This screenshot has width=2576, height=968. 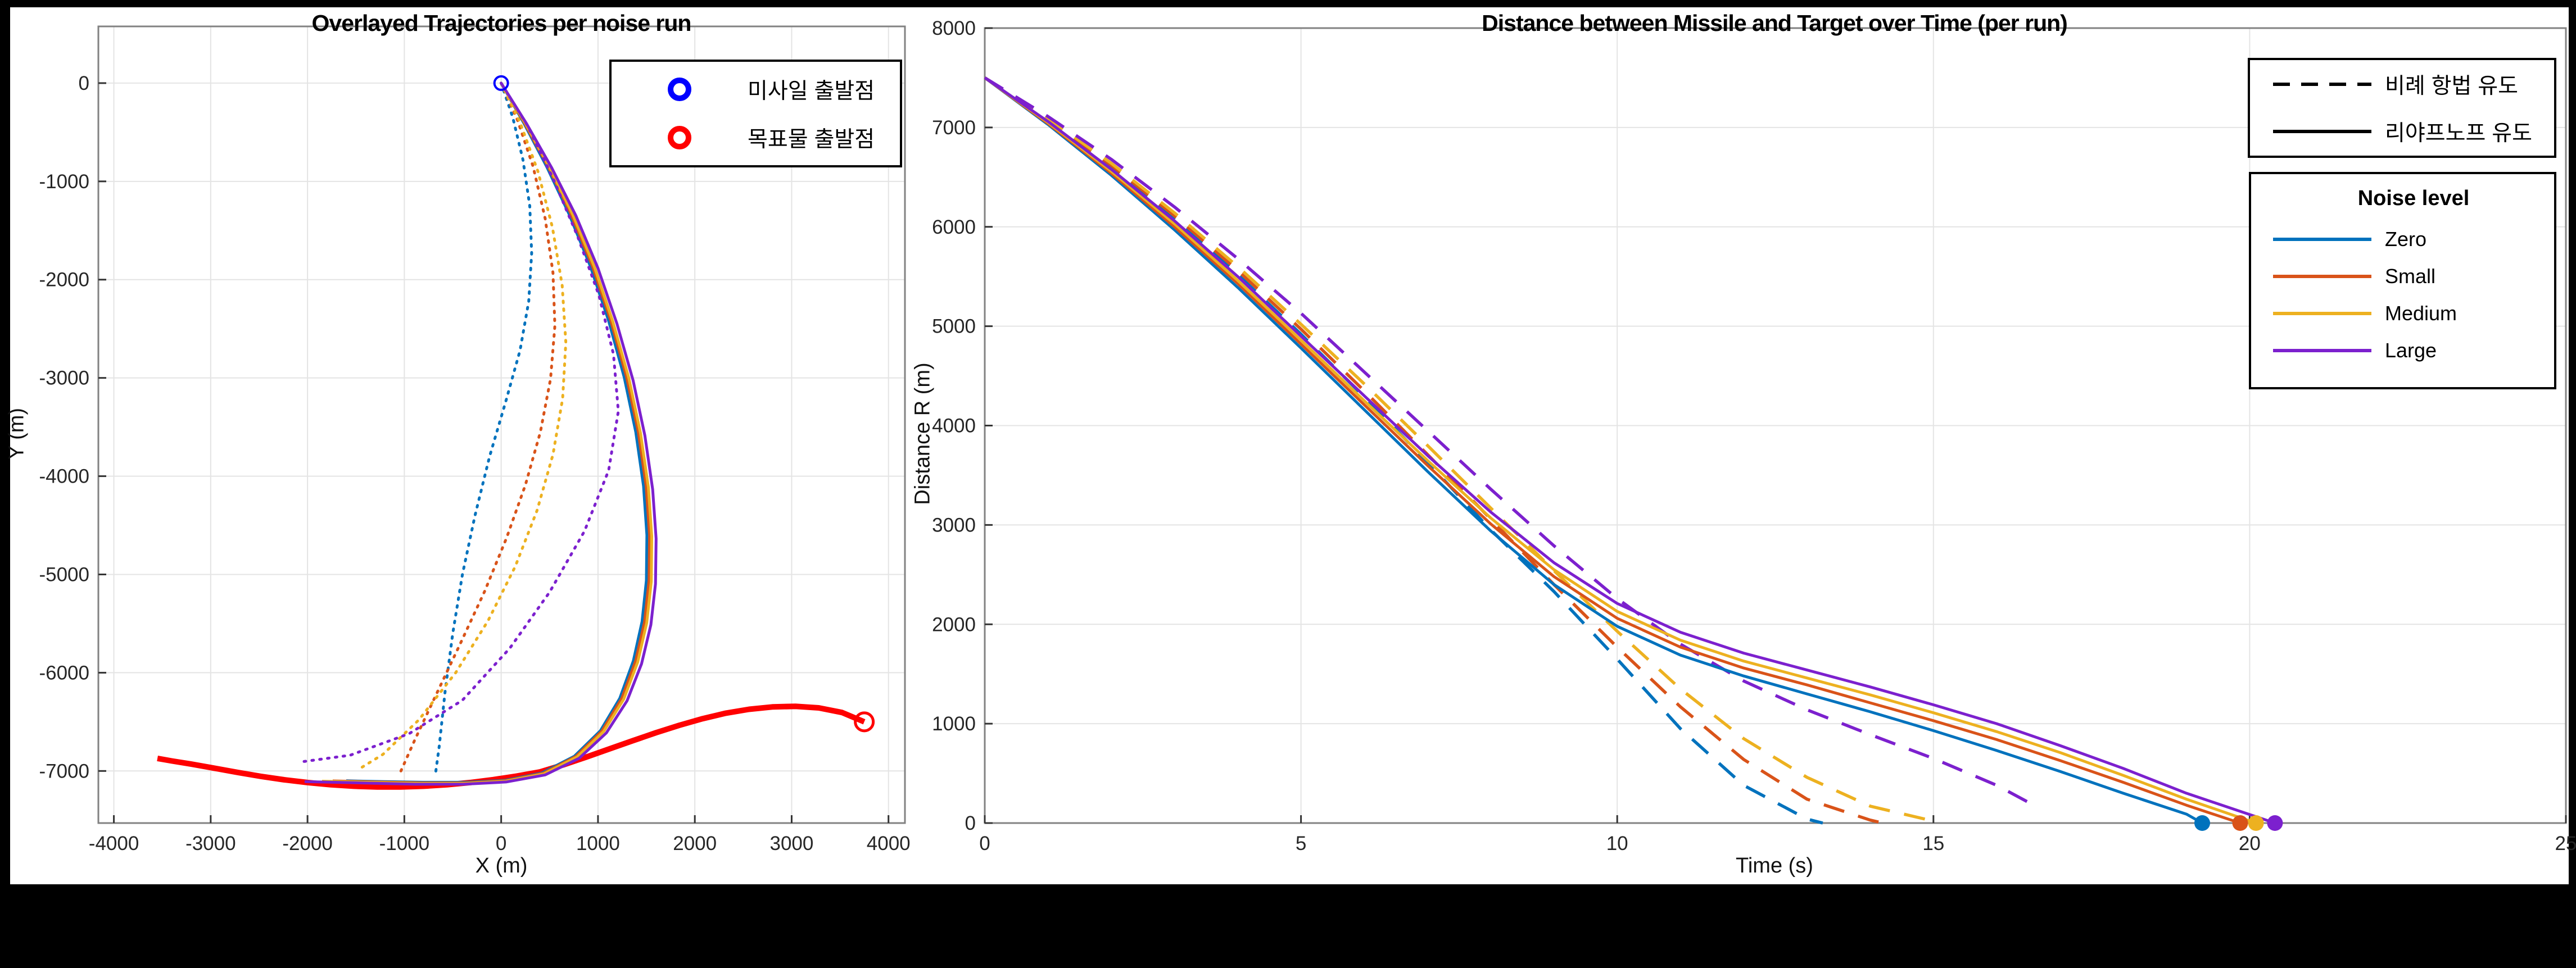 I want to click on series-pn-large, so click(x=460, y=422).